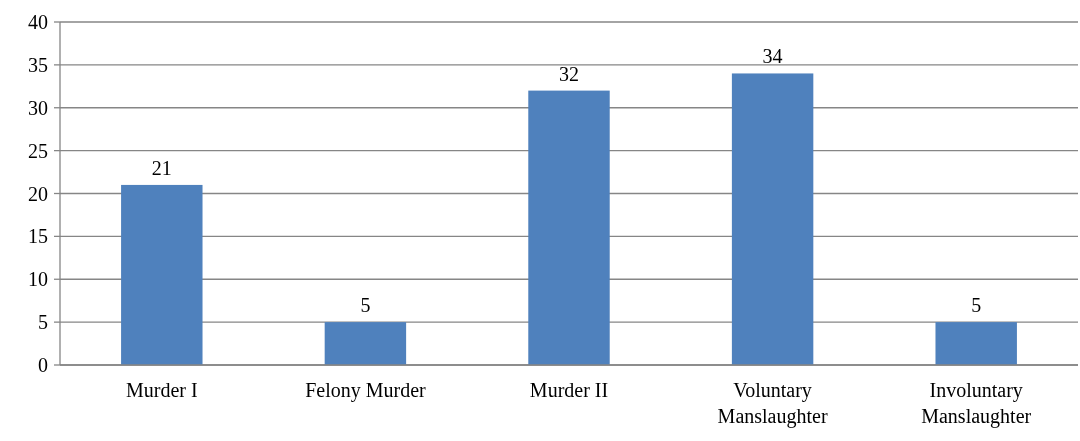 This screenshot has width=1080, height=441. I want to click on y-tick-label: 15, so click(38, 236).